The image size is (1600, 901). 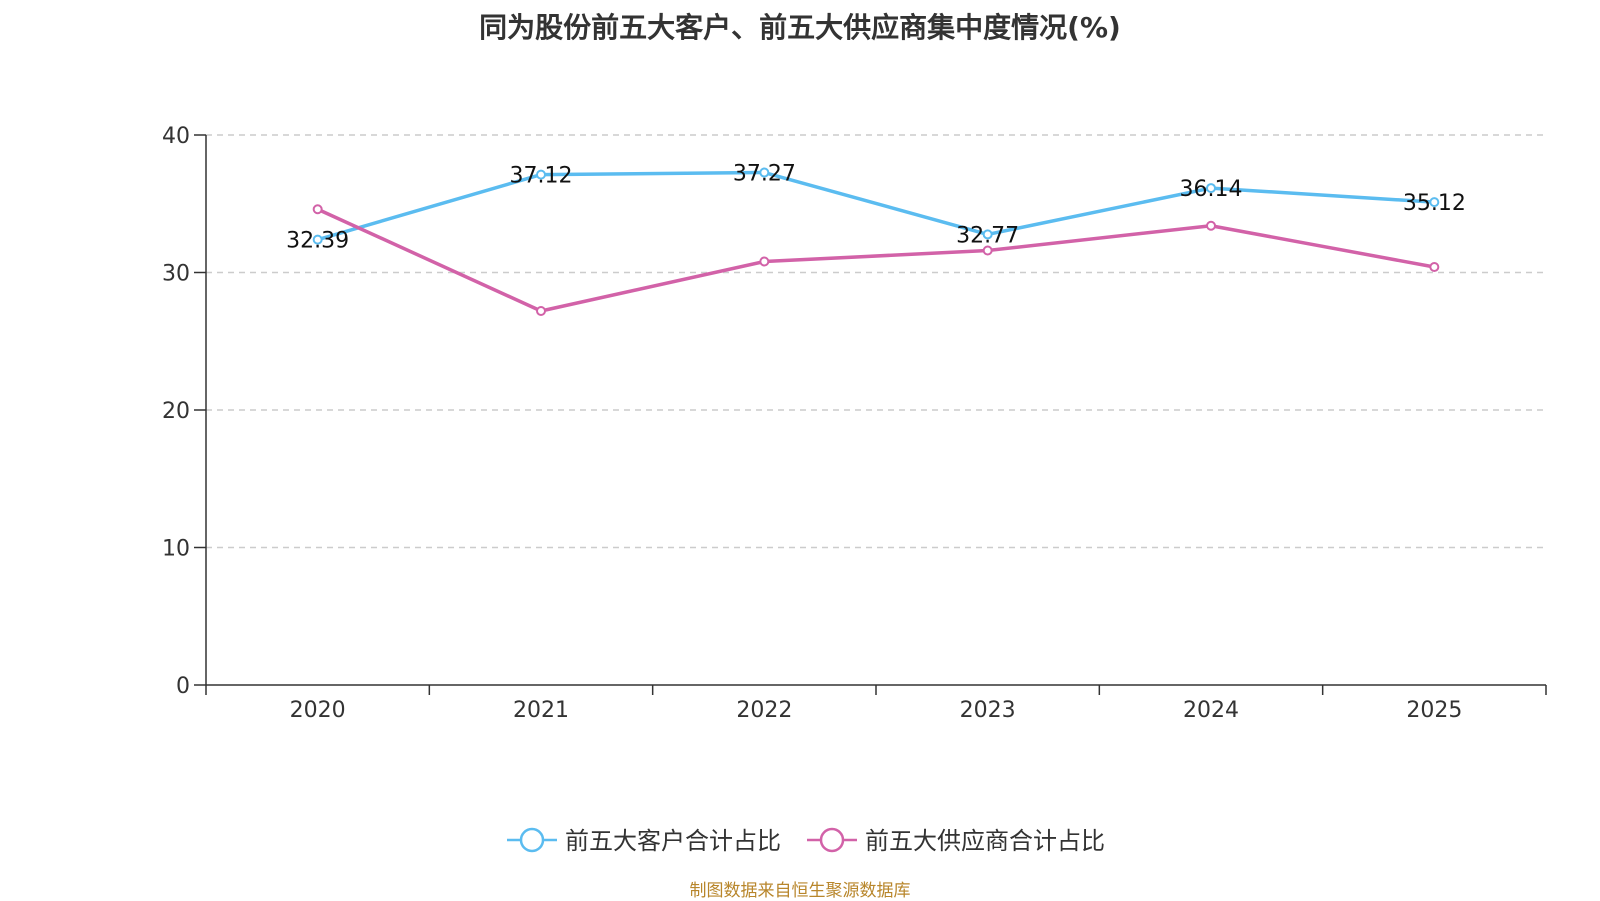 What do you see at coordinates (318, 710) in the screenshot?
I see `x-tick-label: 2020` at bounding box center [318, 710].